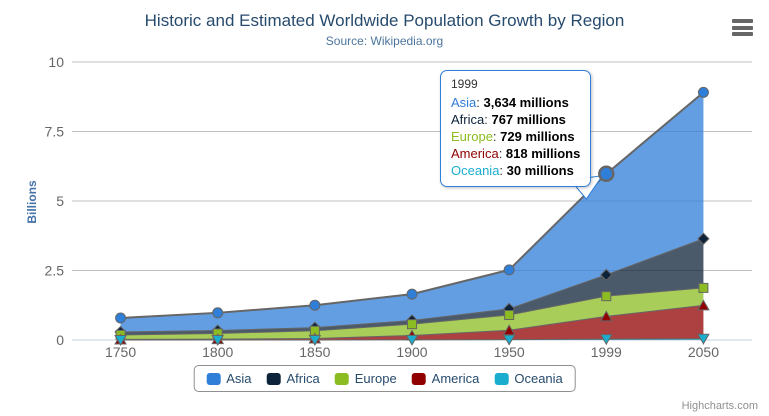 This screenshot has width=769, height=416. What do you see at coordinates (468, 119) in the screenshot?
I see `tooltip-series-label: Africa` at bounding box center [468, 119].